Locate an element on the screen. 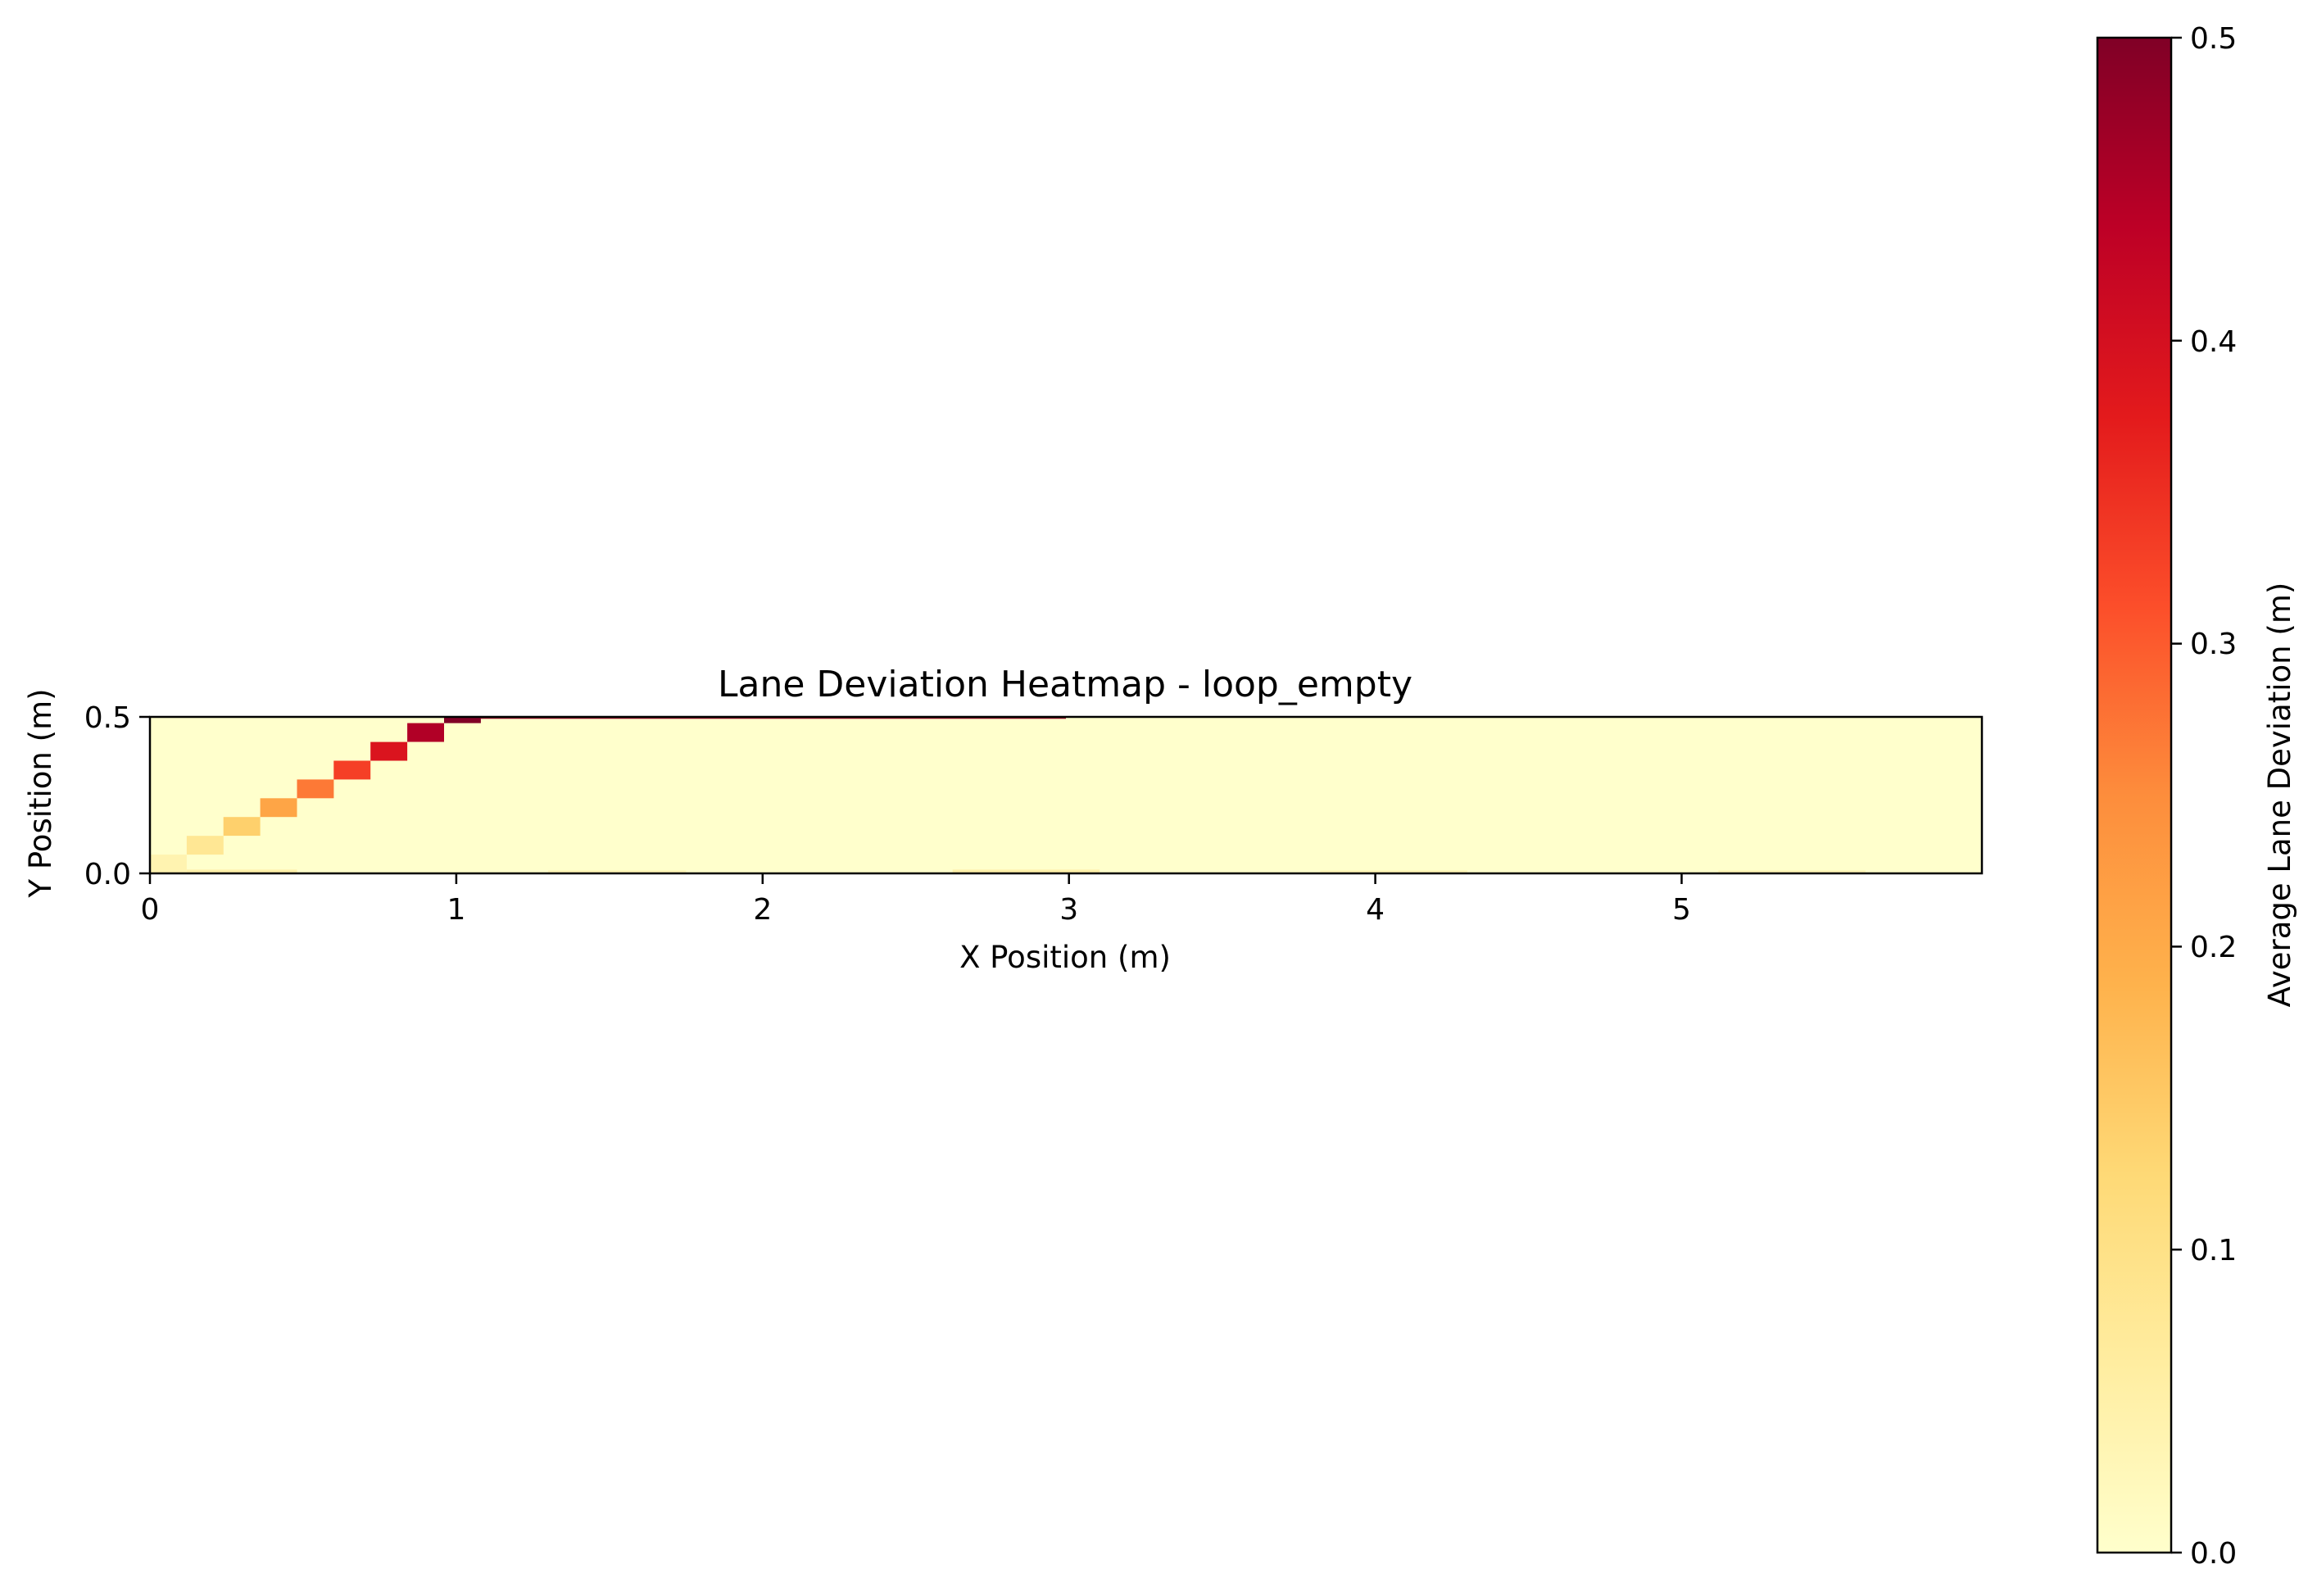  plot-frame is located at coordinates (1066, 795).